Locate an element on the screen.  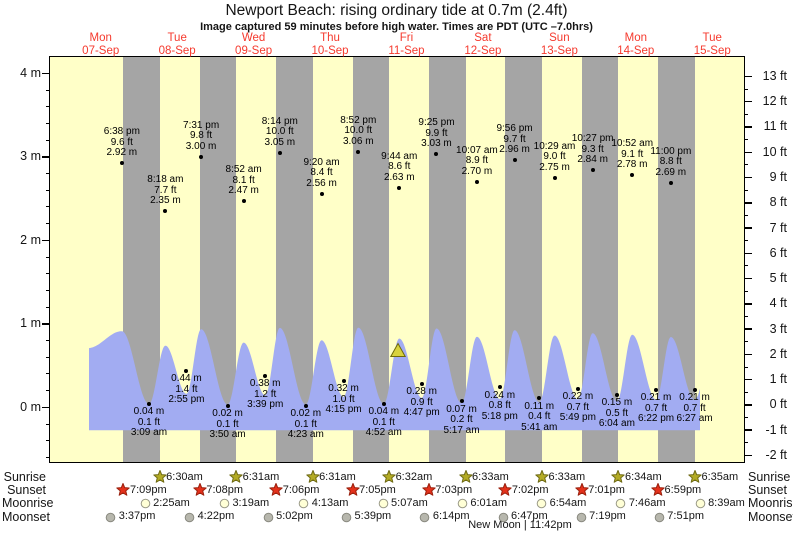
y-axis-tick-label: 11 ft is located at coordinates (775, 126).